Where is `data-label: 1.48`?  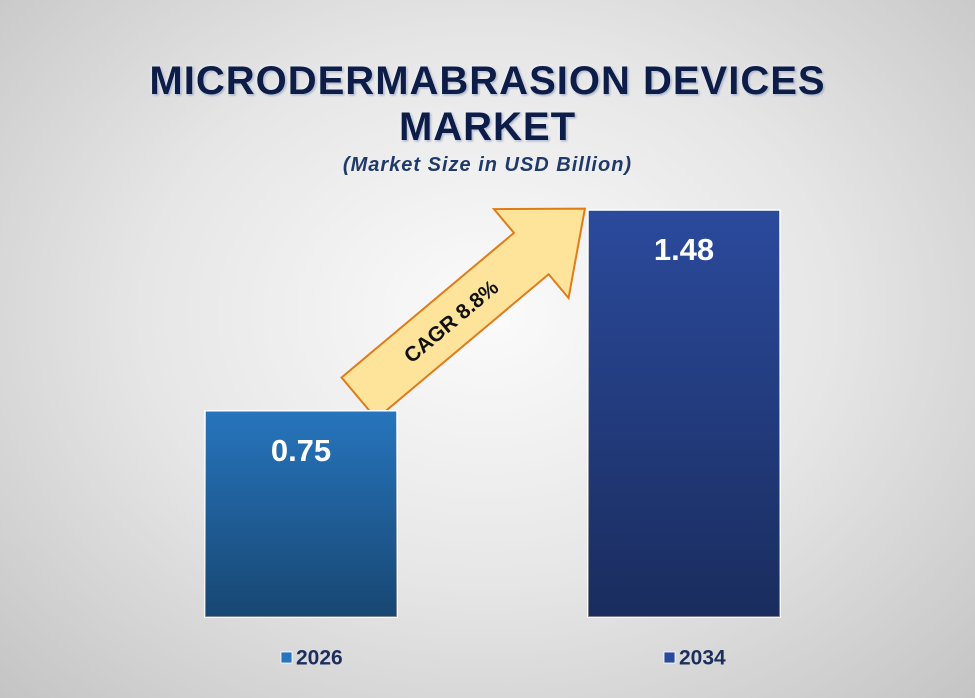
data-label: 1.48 is located at coordinates (684, 249).